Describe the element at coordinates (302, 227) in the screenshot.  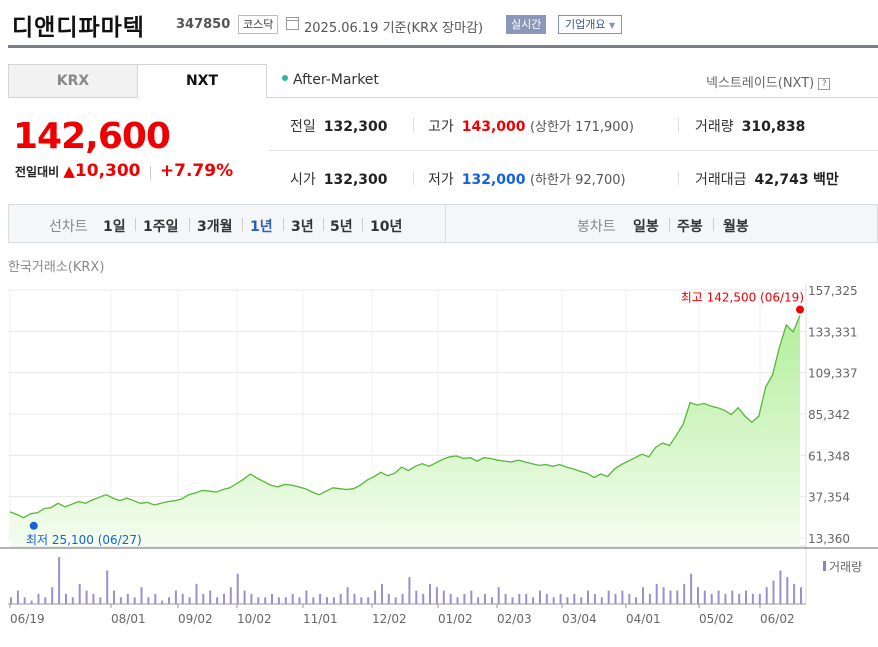
I see `period-3y: 3년` at that location.